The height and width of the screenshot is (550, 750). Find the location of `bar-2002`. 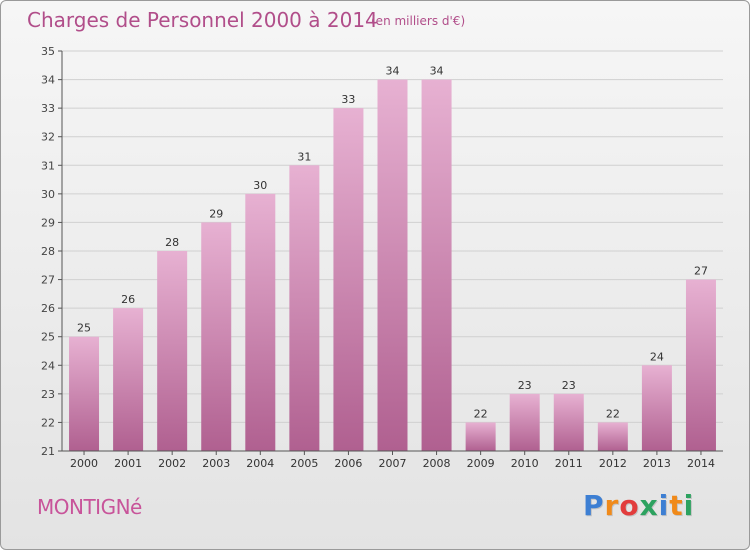

bar-2002 is located at coordinates (172, 351).